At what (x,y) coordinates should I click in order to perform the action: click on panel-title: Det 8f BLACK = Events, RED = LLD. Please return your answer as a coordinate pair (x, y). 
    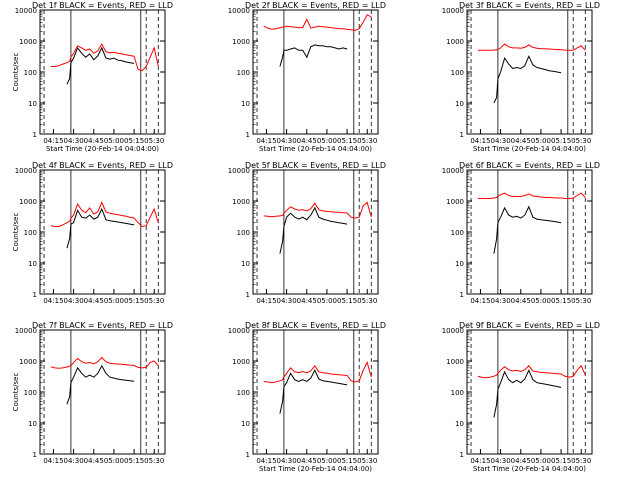
    Looking at the image, I should click on (315, 325).